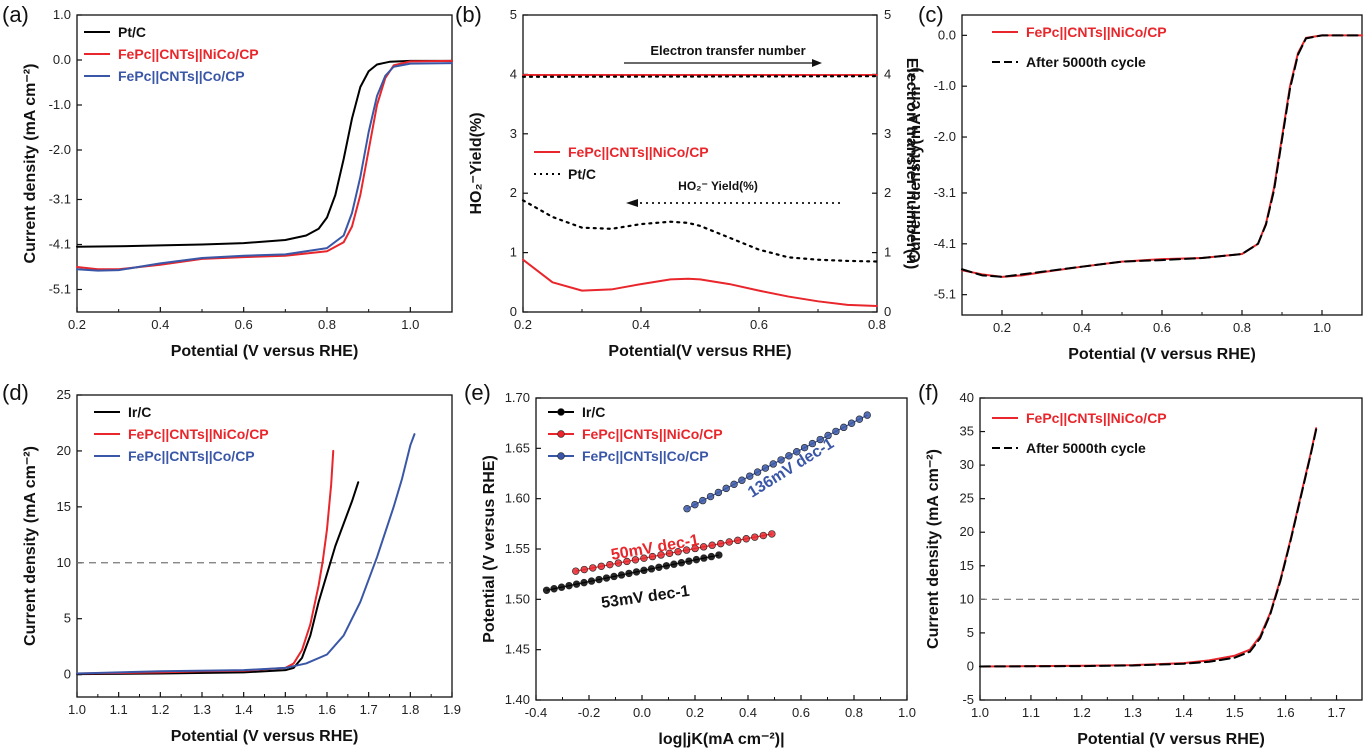 The image size is (1367, 755). What do you see at coordinates (1235, 712) in the screenshot?
I see `x-tick-label: 1.5` at bounding box center [1235, 712].